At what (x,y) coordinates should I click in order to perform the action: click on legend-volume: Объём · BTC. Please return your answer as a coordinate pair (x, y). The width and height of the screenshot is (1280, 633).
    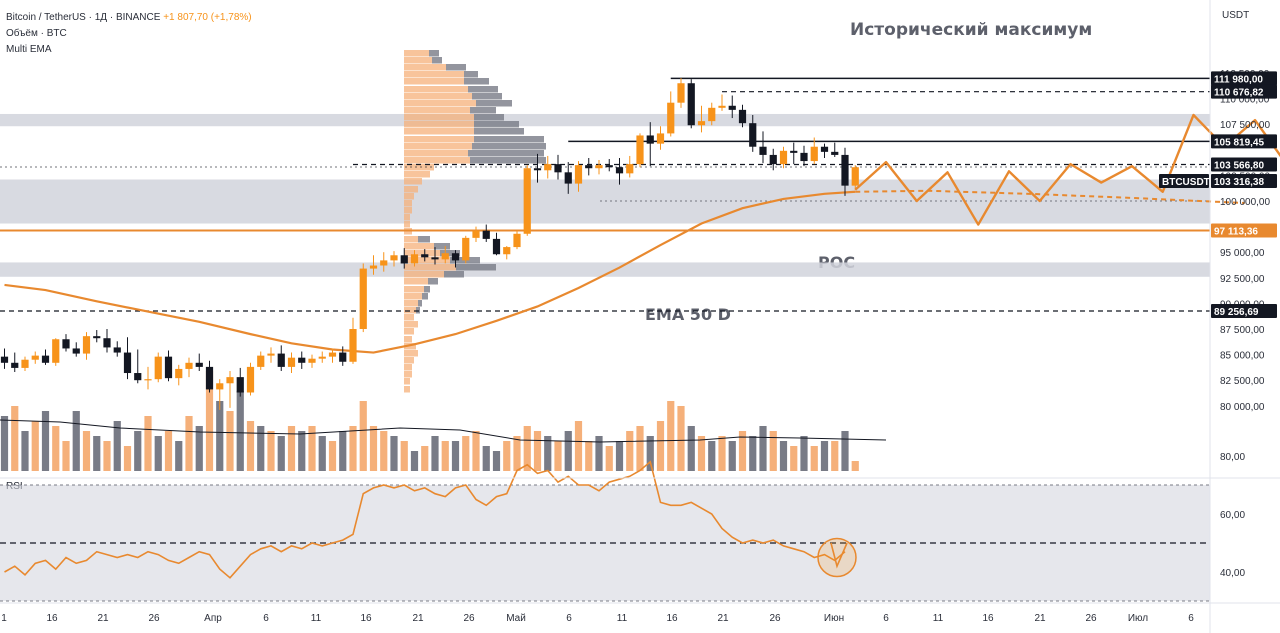
    Looking at the image, I should click on (36, 33).